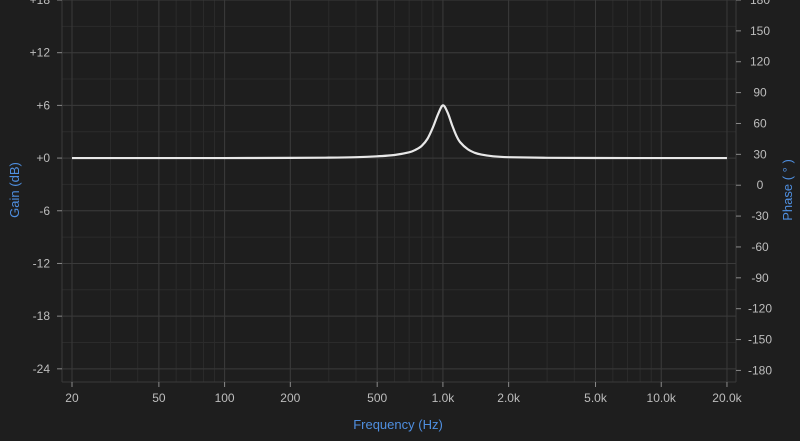 The image size is (800, 441). Describe the element at coordinates (760, 247) in the screenshot. I see `y2-tick-label: -60` at that location.